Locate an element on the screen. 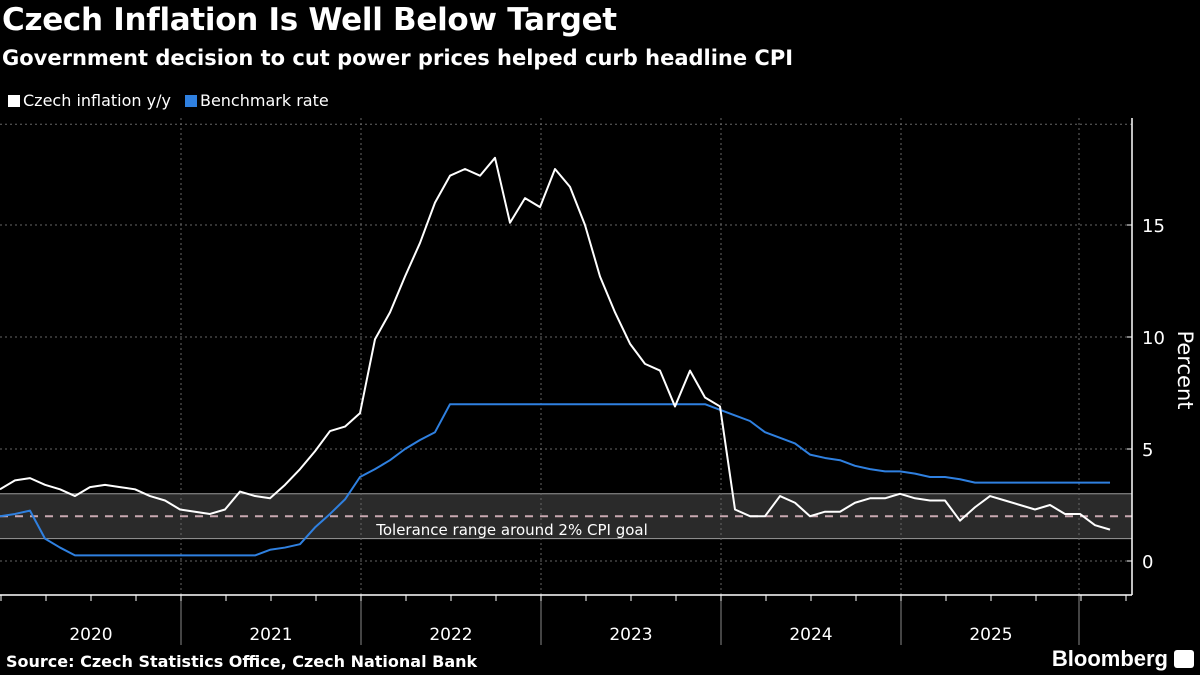 The width and height of the screenshot is (1200, 675). bloomberg-logo: Bloomberg is located at coordinates (1109, 658).